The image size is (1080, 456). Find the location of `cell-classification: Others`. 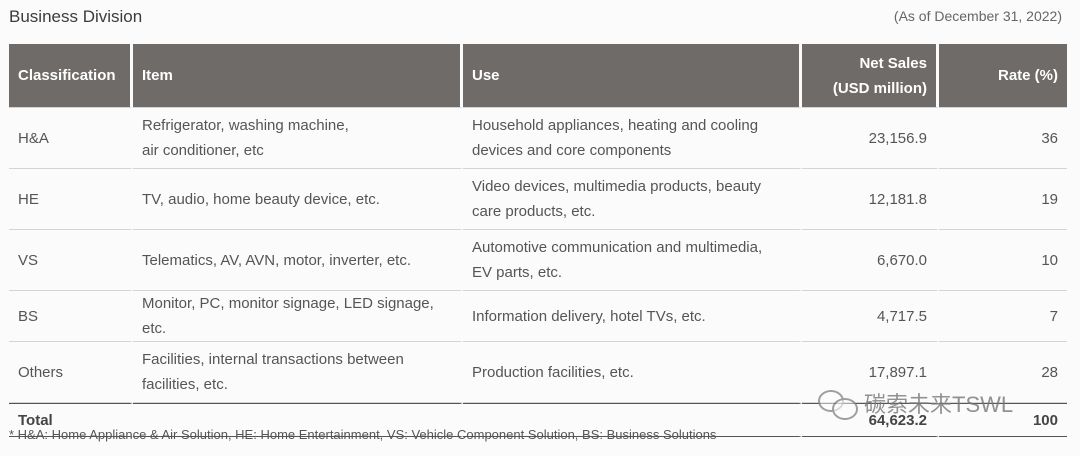

cell-classification: Others is located at coordinates (71, 372).